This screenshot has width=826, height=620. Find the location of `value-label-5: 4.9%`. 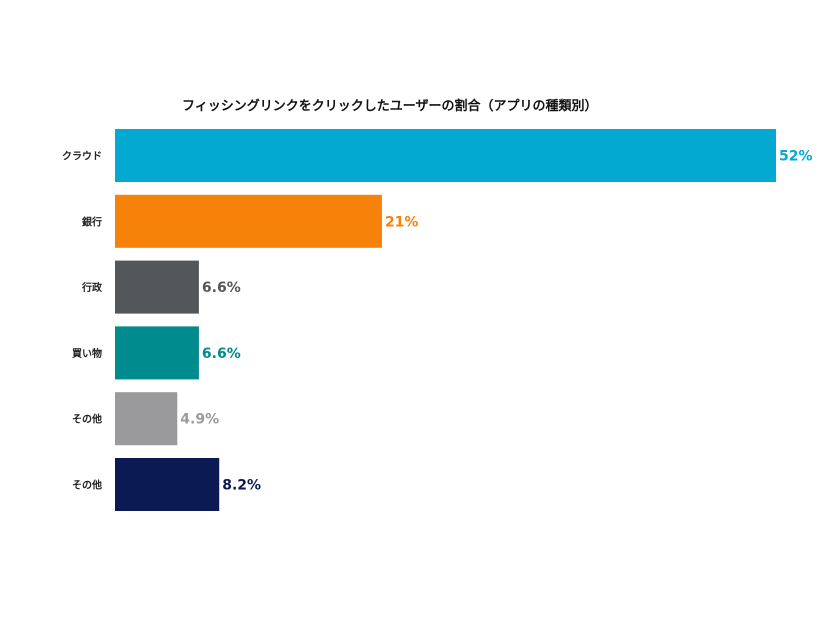

value-label-5: 4.9% is located at coordinates (199, 420).